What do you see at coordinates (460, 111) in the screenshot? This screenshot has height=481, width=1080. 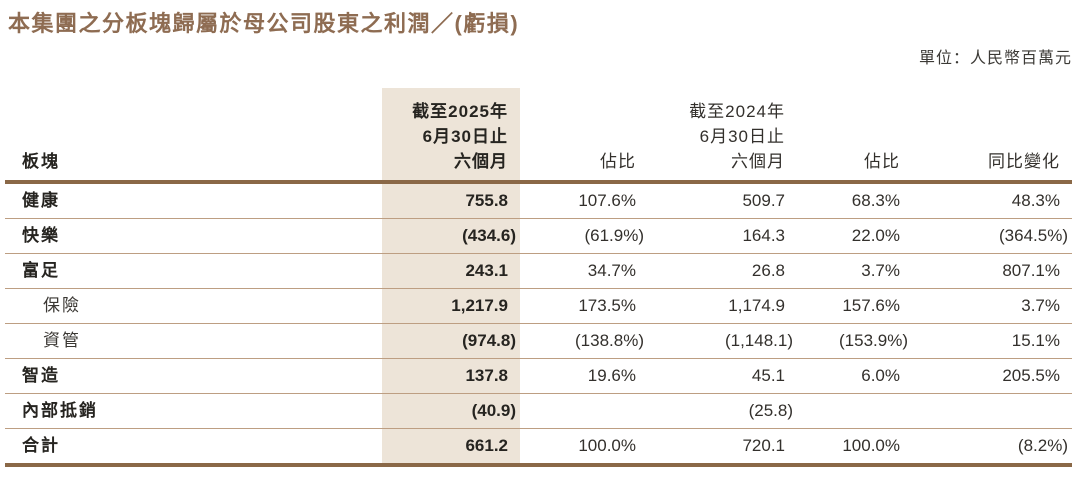 I see `header-2025-line1: 截至2025年` at bounding box center [460, 111].